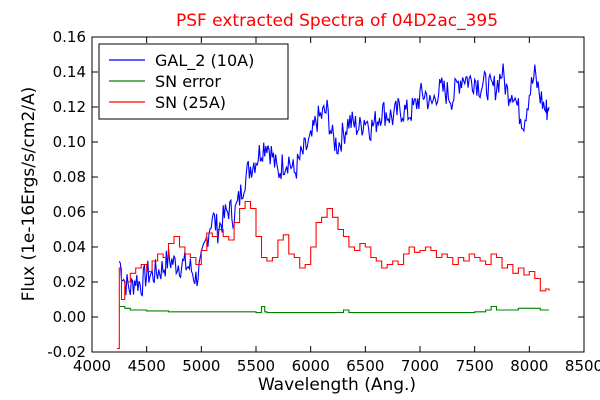  I want to click on x-tick-label: 6000, so click(311, 366).